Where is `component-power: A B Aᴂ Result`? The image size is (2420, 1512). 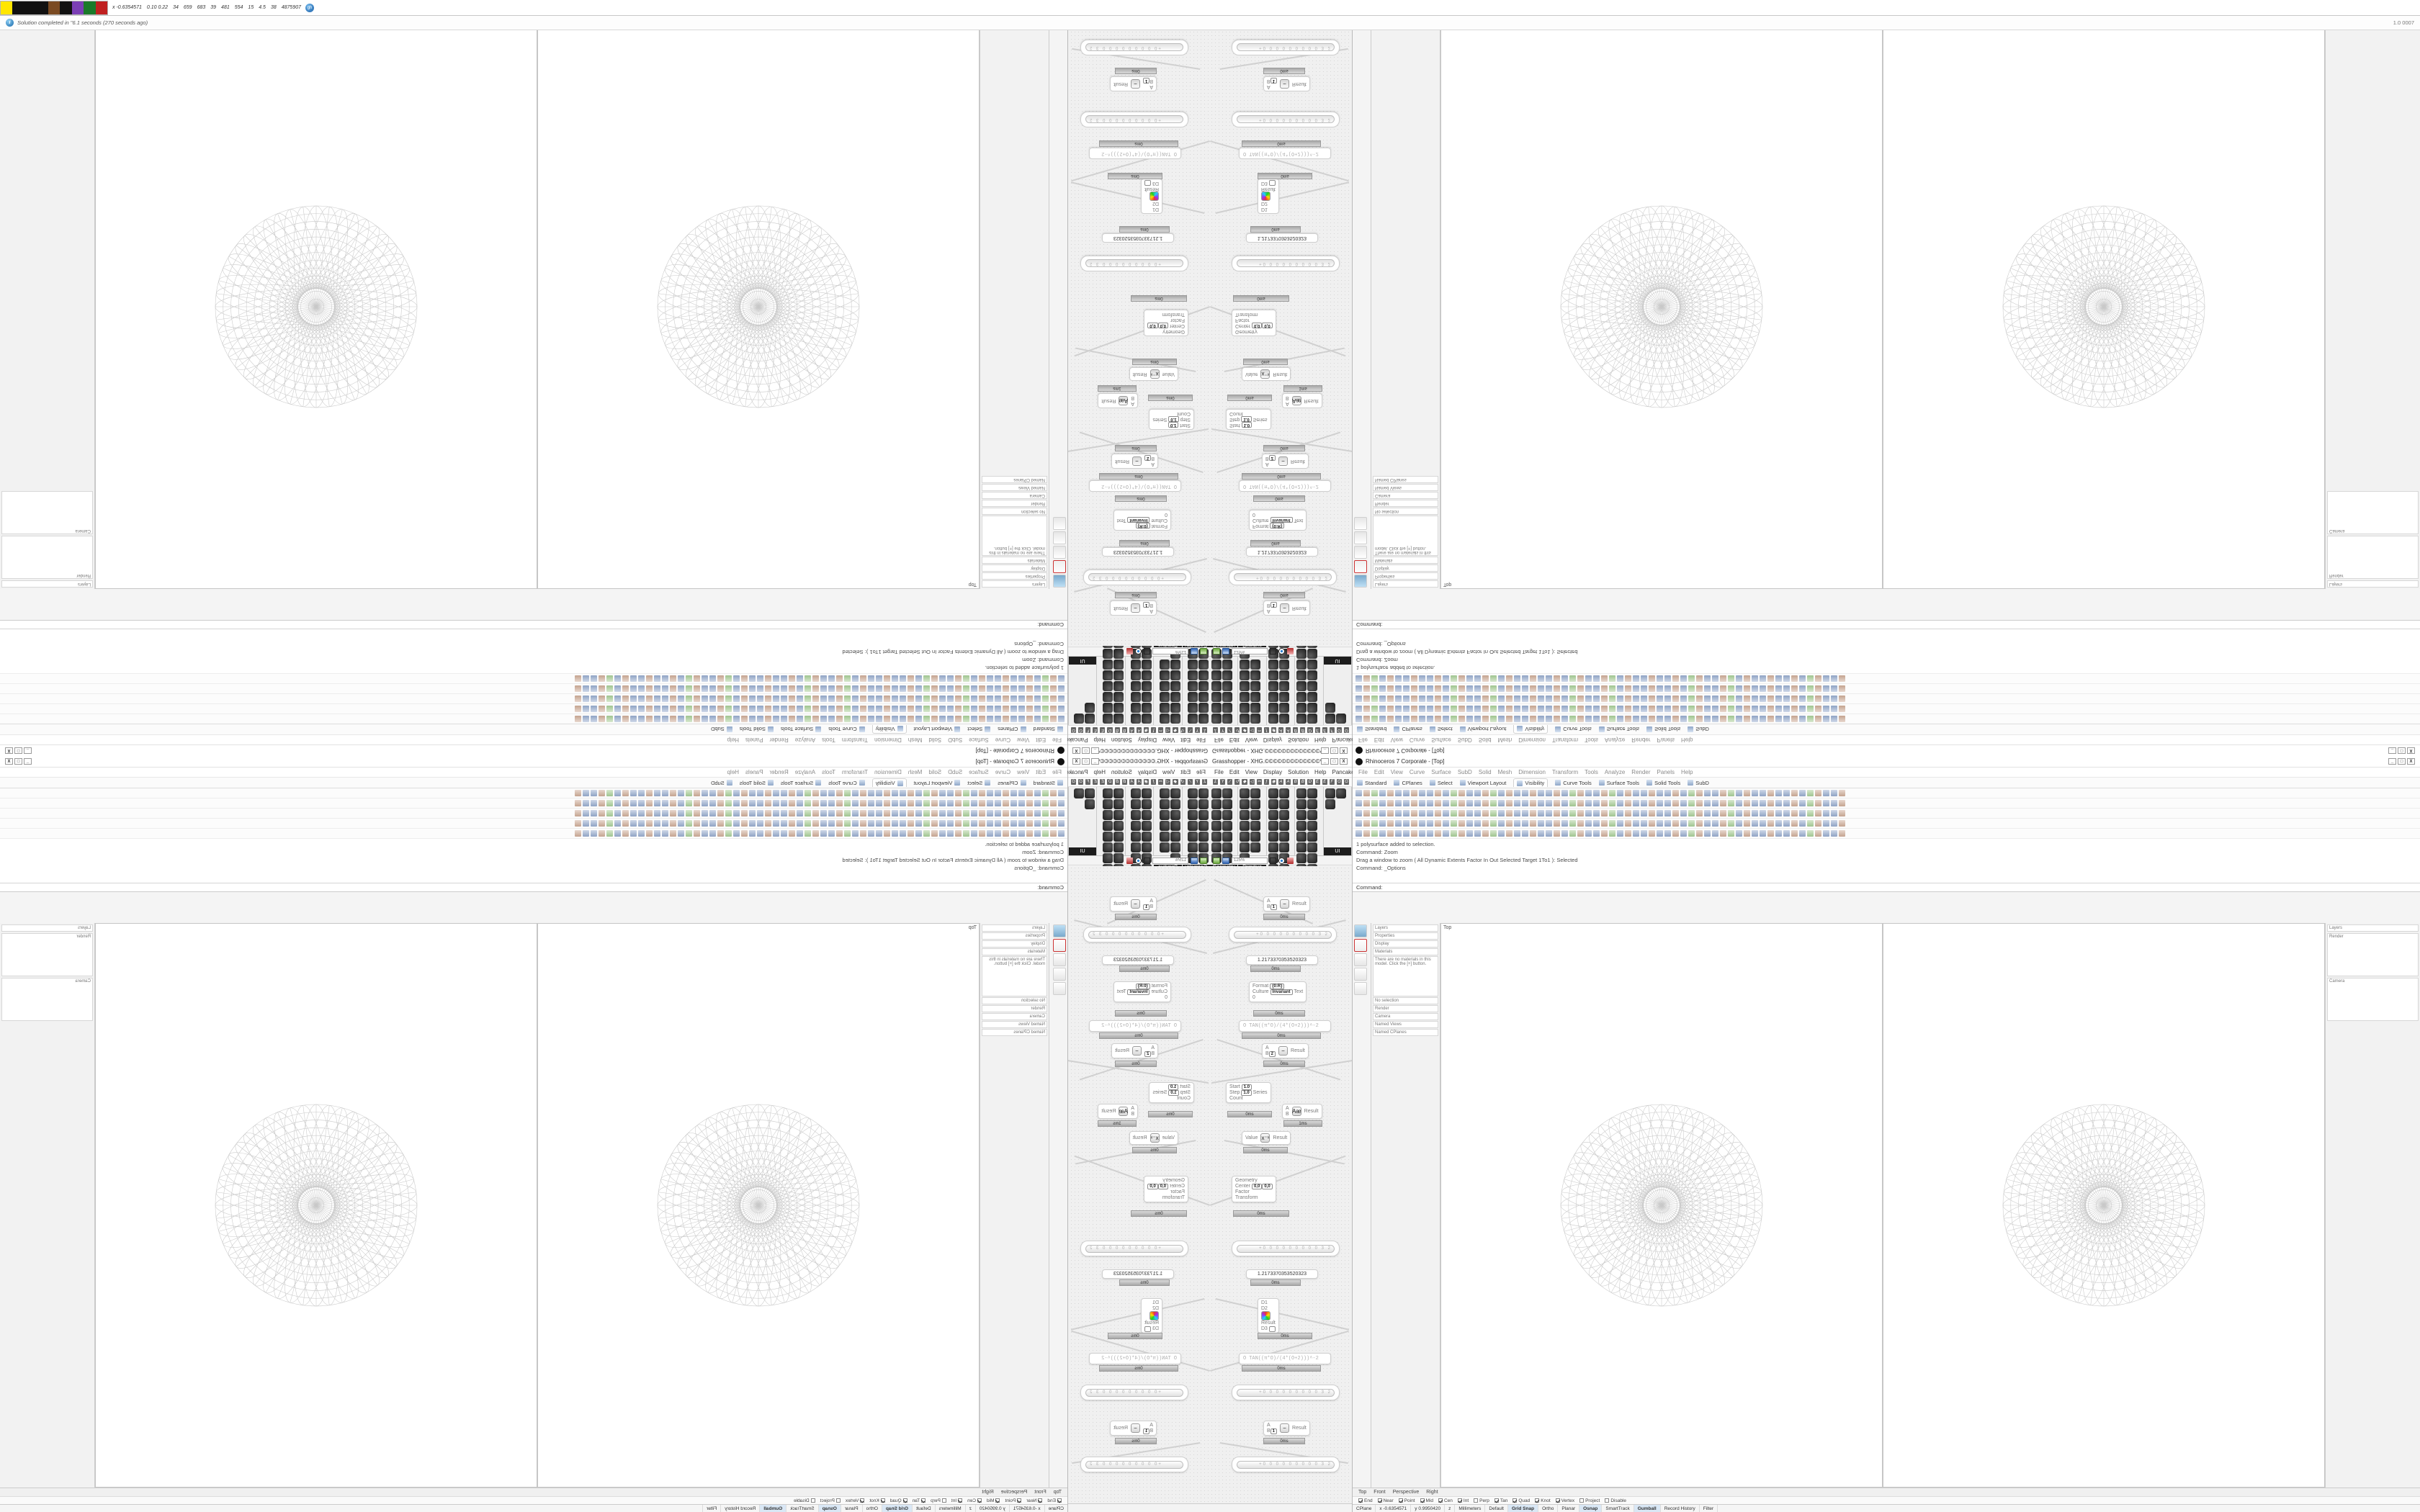 component-power: A B Aᴂ Result is located at coordinates (1118, 400).